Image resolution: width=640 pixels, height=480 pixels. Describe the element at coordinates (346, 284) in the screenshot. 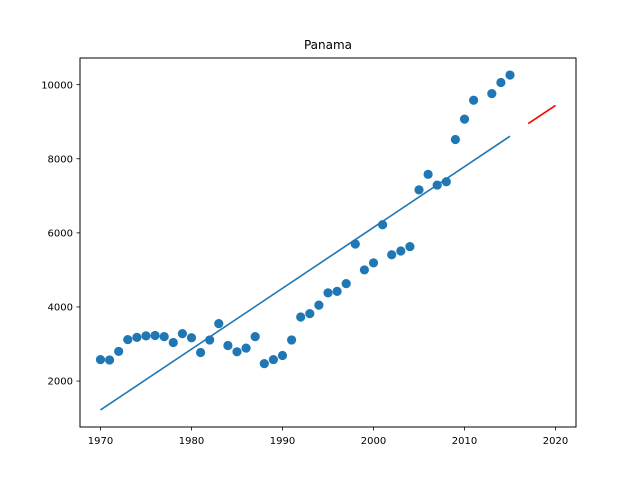

I see `scatter-point-1997` at that location.